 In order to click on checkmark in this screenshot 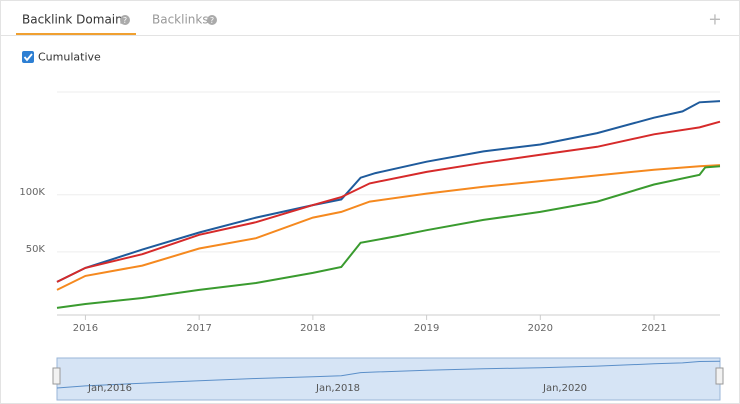, I will do `click(28, 57)`.